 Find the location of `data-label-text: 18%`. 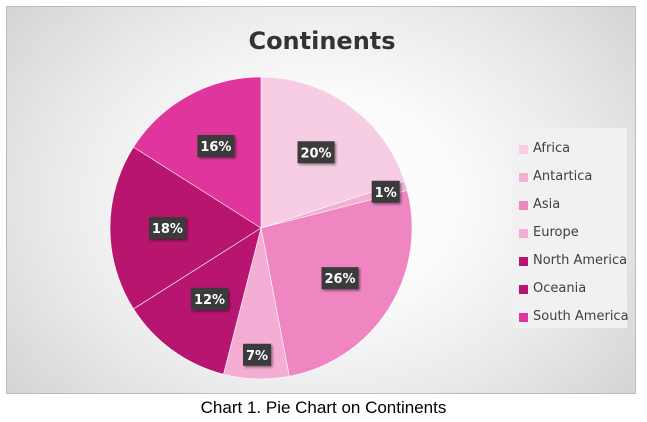

data-label-text: 18% is located at coordinates (167, 229).